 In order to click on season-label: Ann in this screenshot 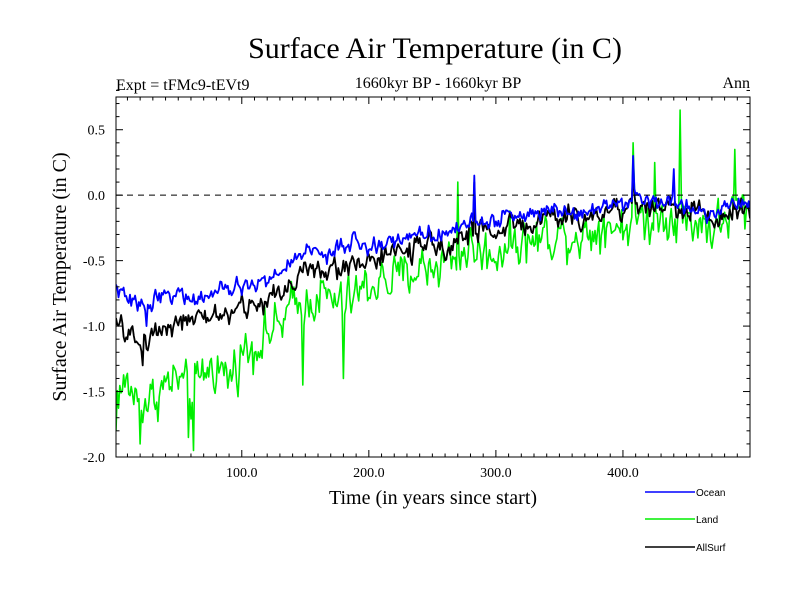, I will do `click(736, 83)`.